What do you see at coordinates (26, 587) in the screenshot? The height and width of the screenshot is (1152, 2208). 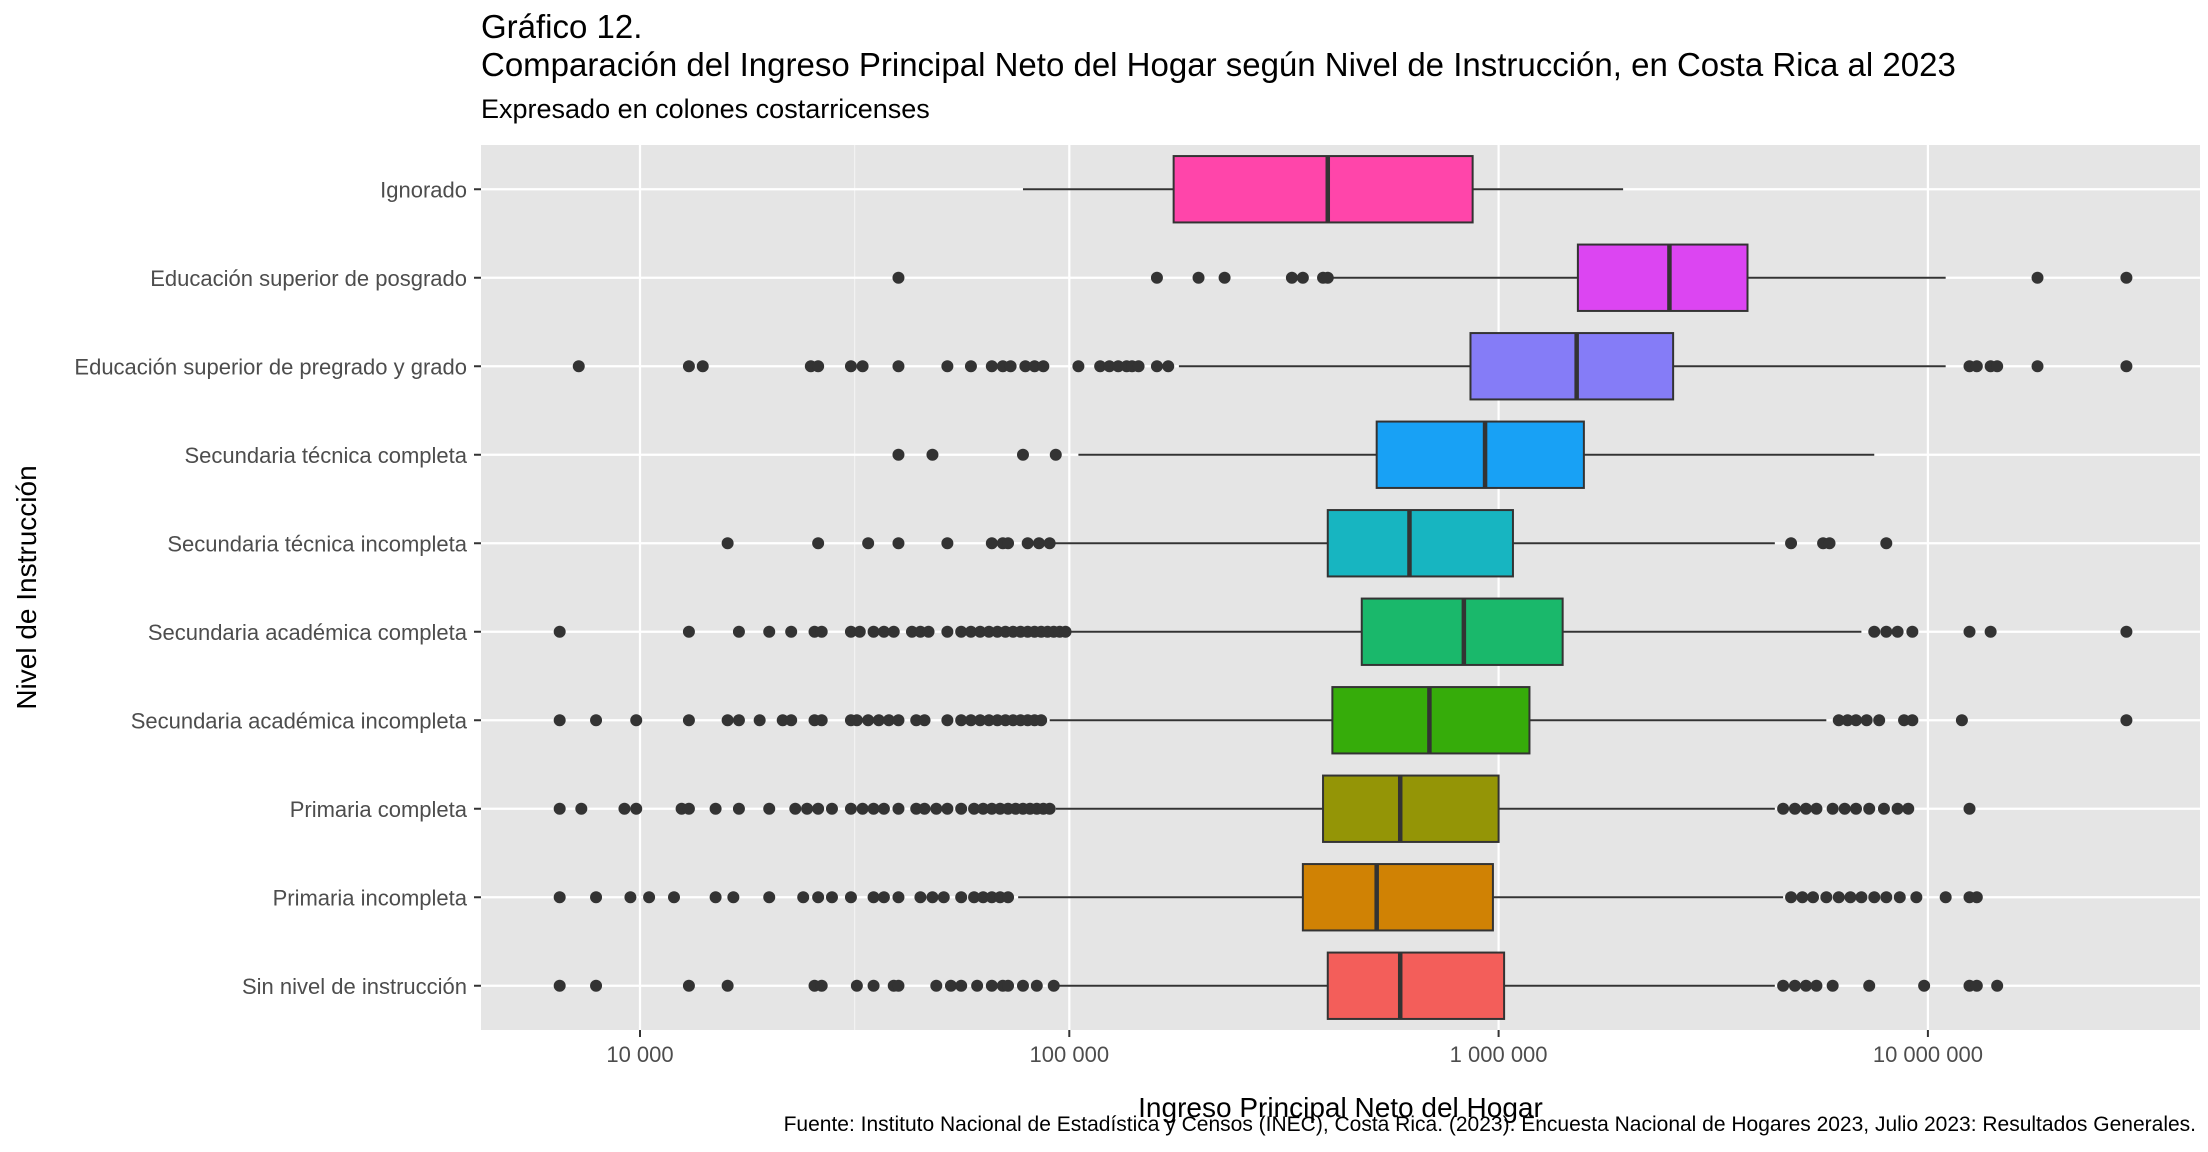 I see `y-axis-title: Nivel de Instrucción` at bounding box center [26, 587].